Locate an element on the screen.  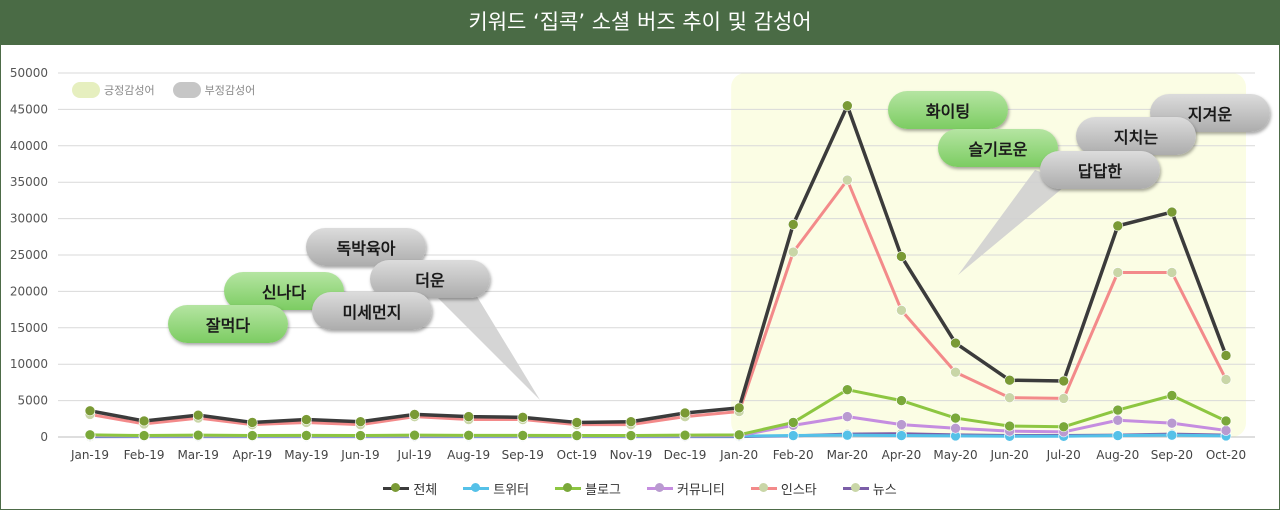
legend-label: 블로그 is located at coordinates (603, 490).